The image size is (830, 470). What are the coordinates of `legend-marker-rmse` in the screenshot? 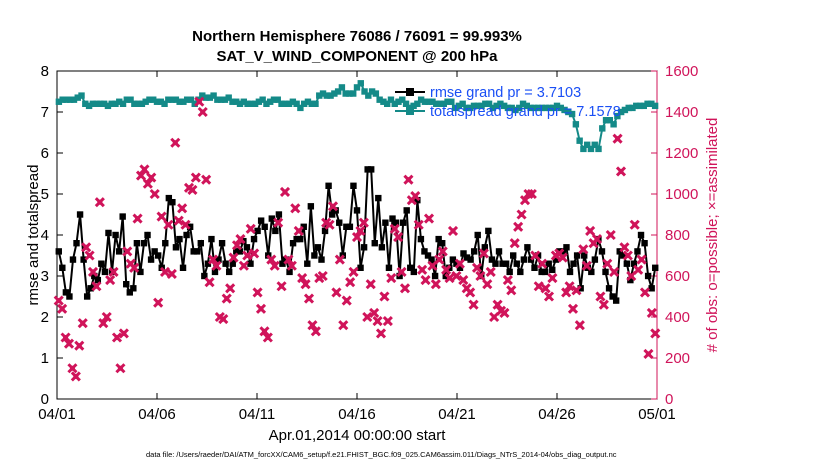 It's located at (410, 92).